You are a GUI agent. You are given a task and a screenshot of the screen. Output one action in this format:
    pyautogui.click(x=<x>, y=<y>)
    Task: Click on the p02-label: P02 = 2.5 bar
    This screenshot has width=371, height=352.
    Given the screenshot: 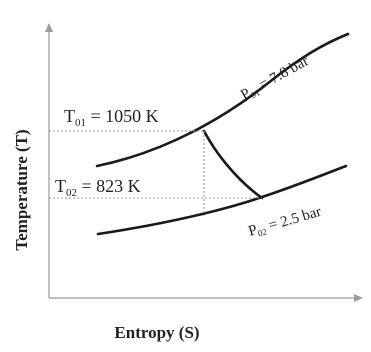 What is the action you would take?
    pyautogui.click(x=285, y=222)
    